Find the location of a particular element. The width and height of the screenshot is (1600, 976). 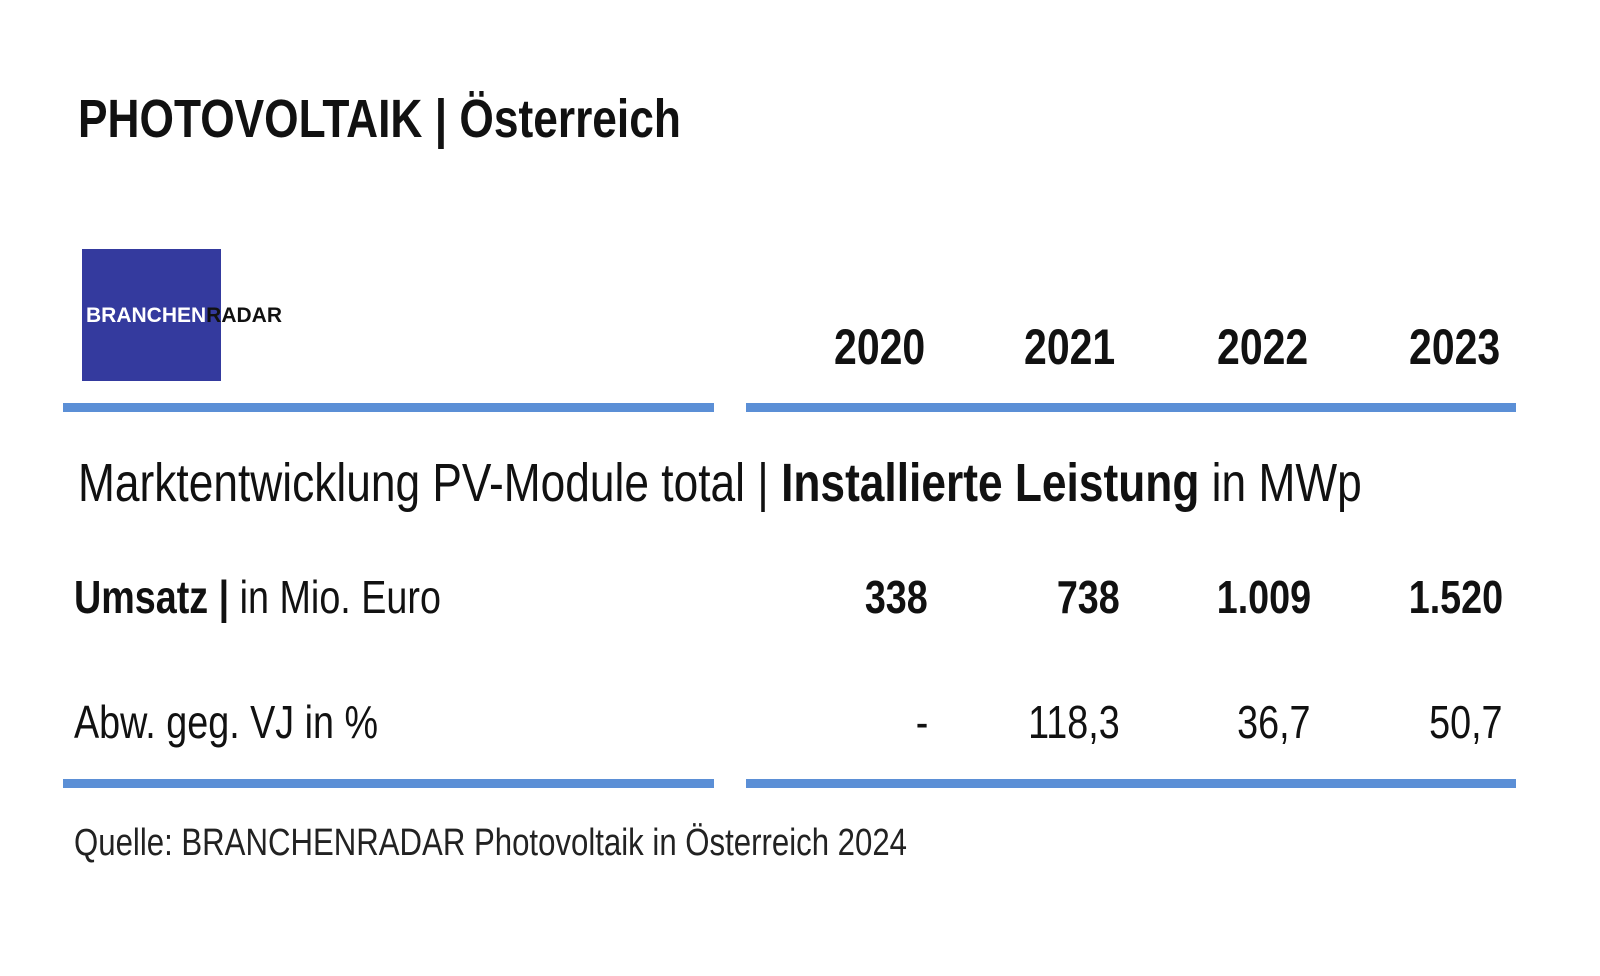

top-divider-right is located at coordinates (1131, 407).